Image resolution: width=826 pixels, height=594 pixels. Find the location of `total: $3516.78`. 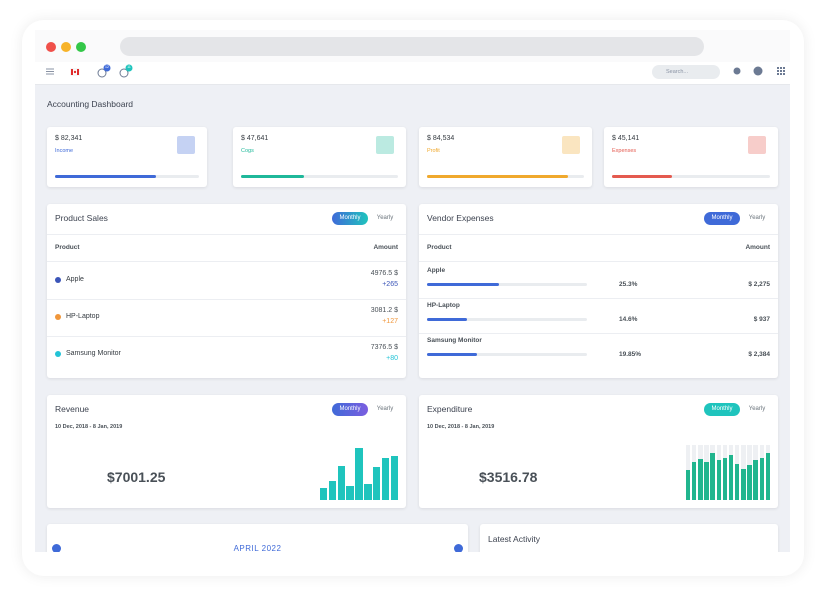

total: $3516.78 is located at coordinates (508, 477).